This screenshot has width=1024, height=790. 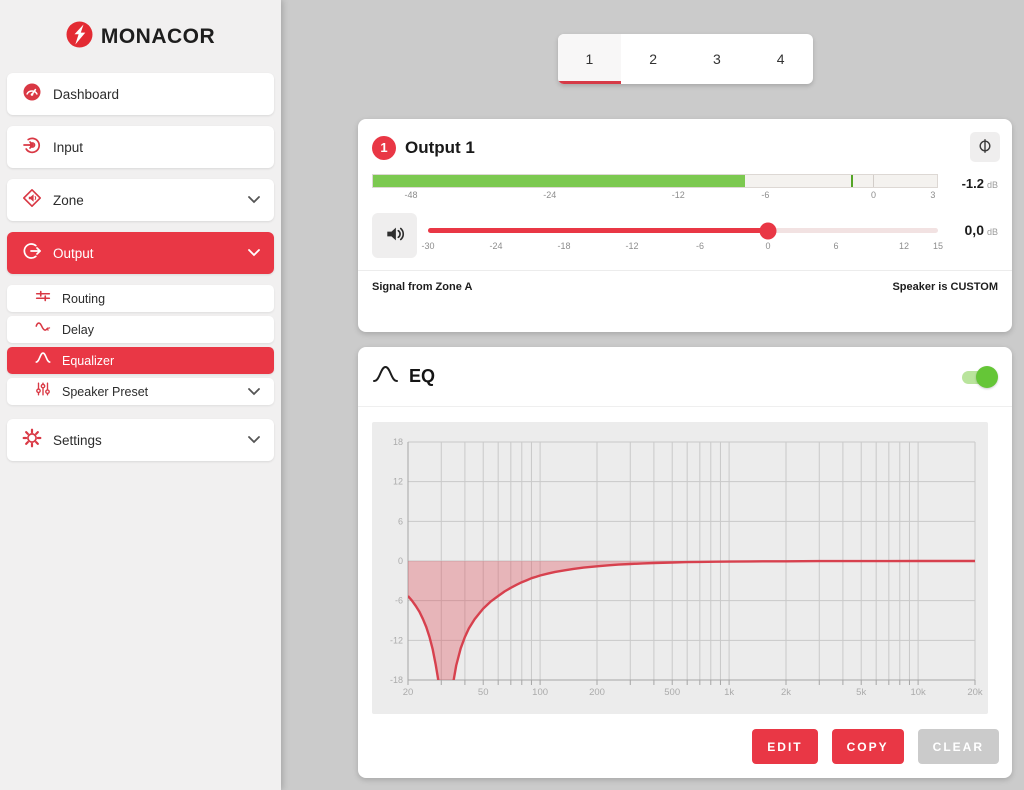 What do you see at coordinates (598, 230) in the screenshot?
I see `slider-fill` at bounding box center [598, 230].